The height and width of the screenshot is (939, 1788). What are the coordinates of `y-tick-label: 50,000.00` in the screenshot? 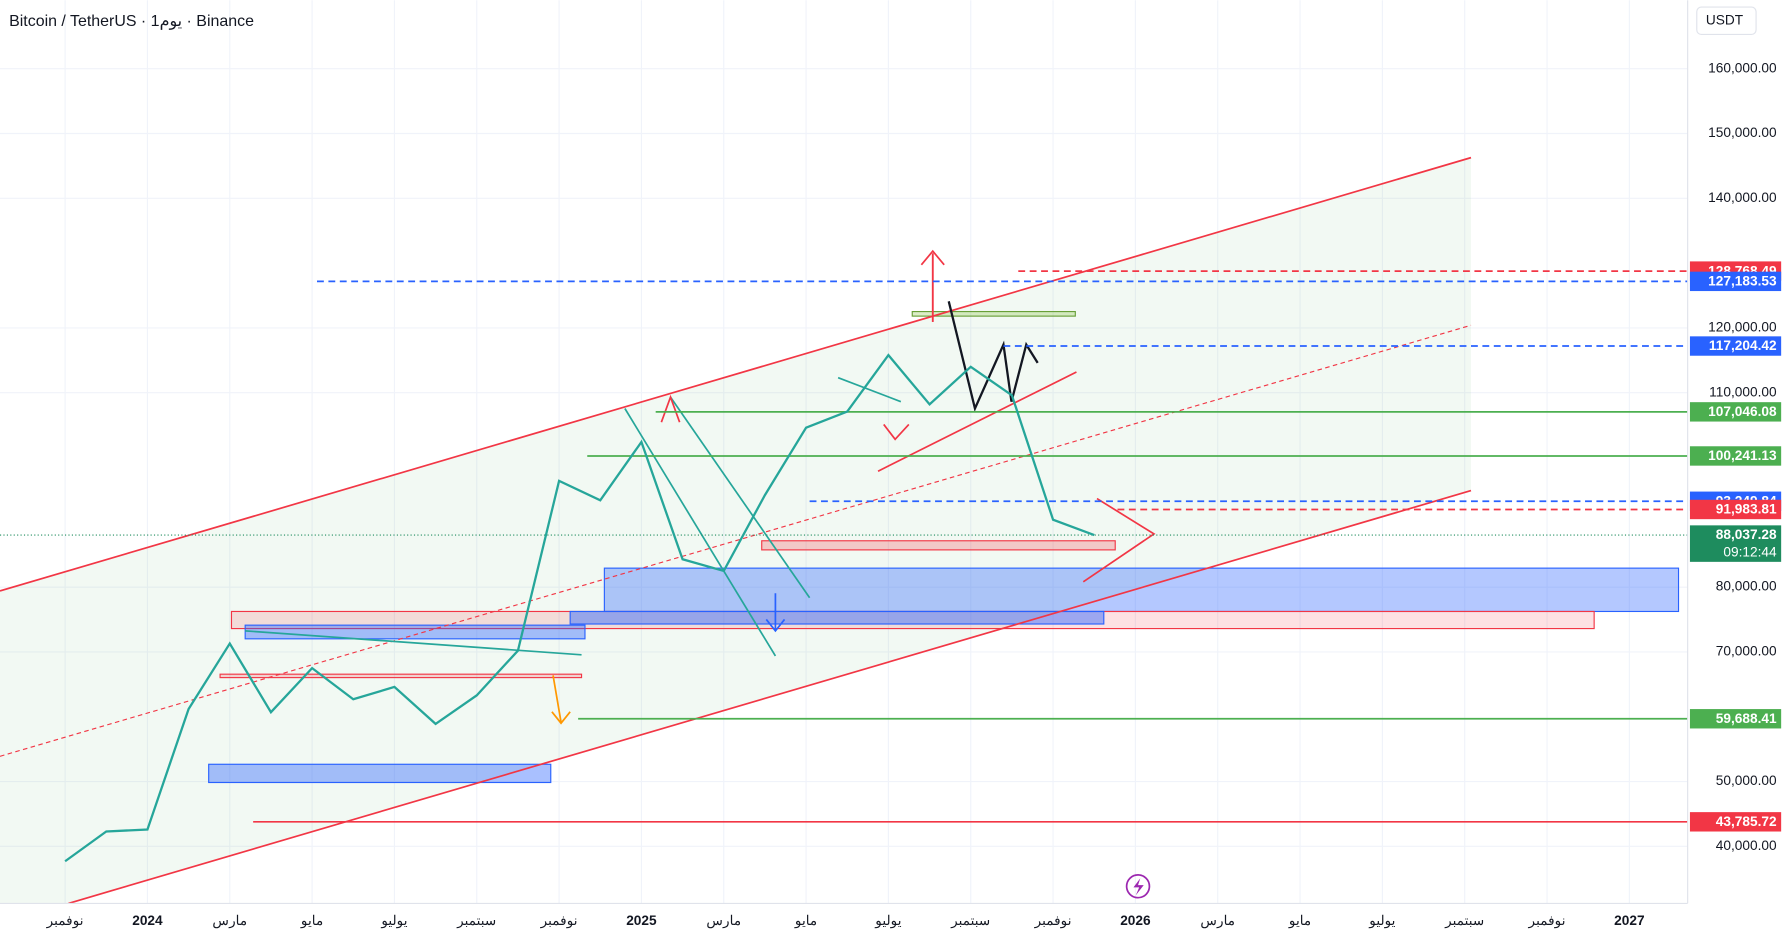 It's located at (1746, 780).